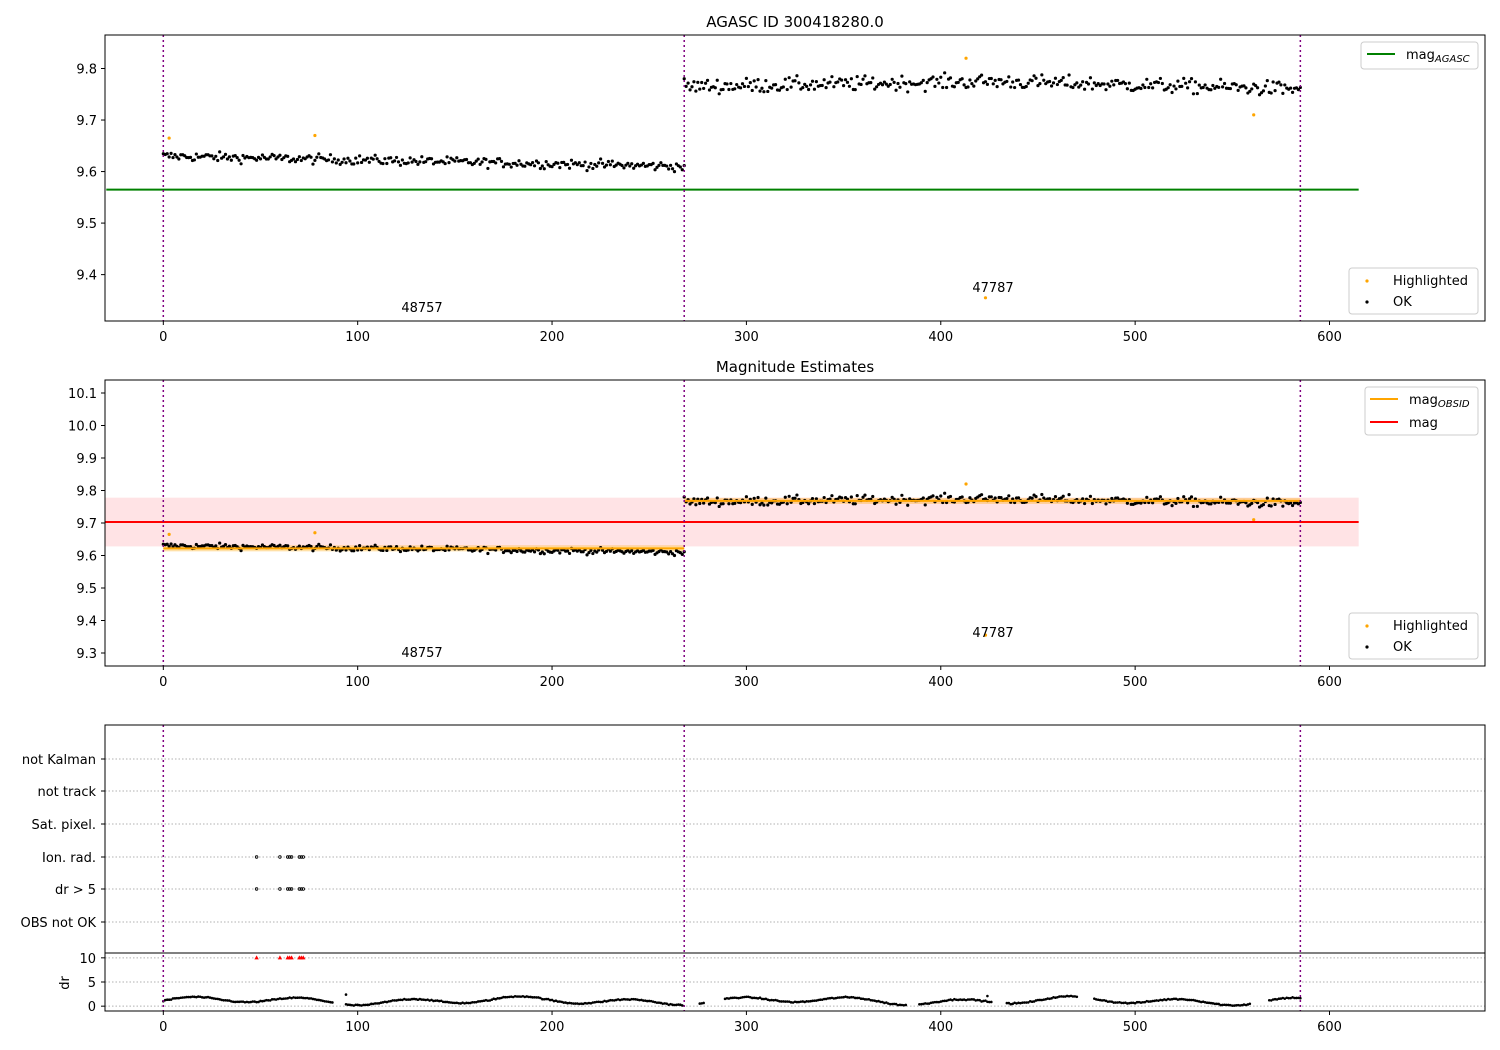  Describe the element at coordinates (1413, 291) in the screenshot. I see `agasc-legend-lower: Highlighted OK` at that location.